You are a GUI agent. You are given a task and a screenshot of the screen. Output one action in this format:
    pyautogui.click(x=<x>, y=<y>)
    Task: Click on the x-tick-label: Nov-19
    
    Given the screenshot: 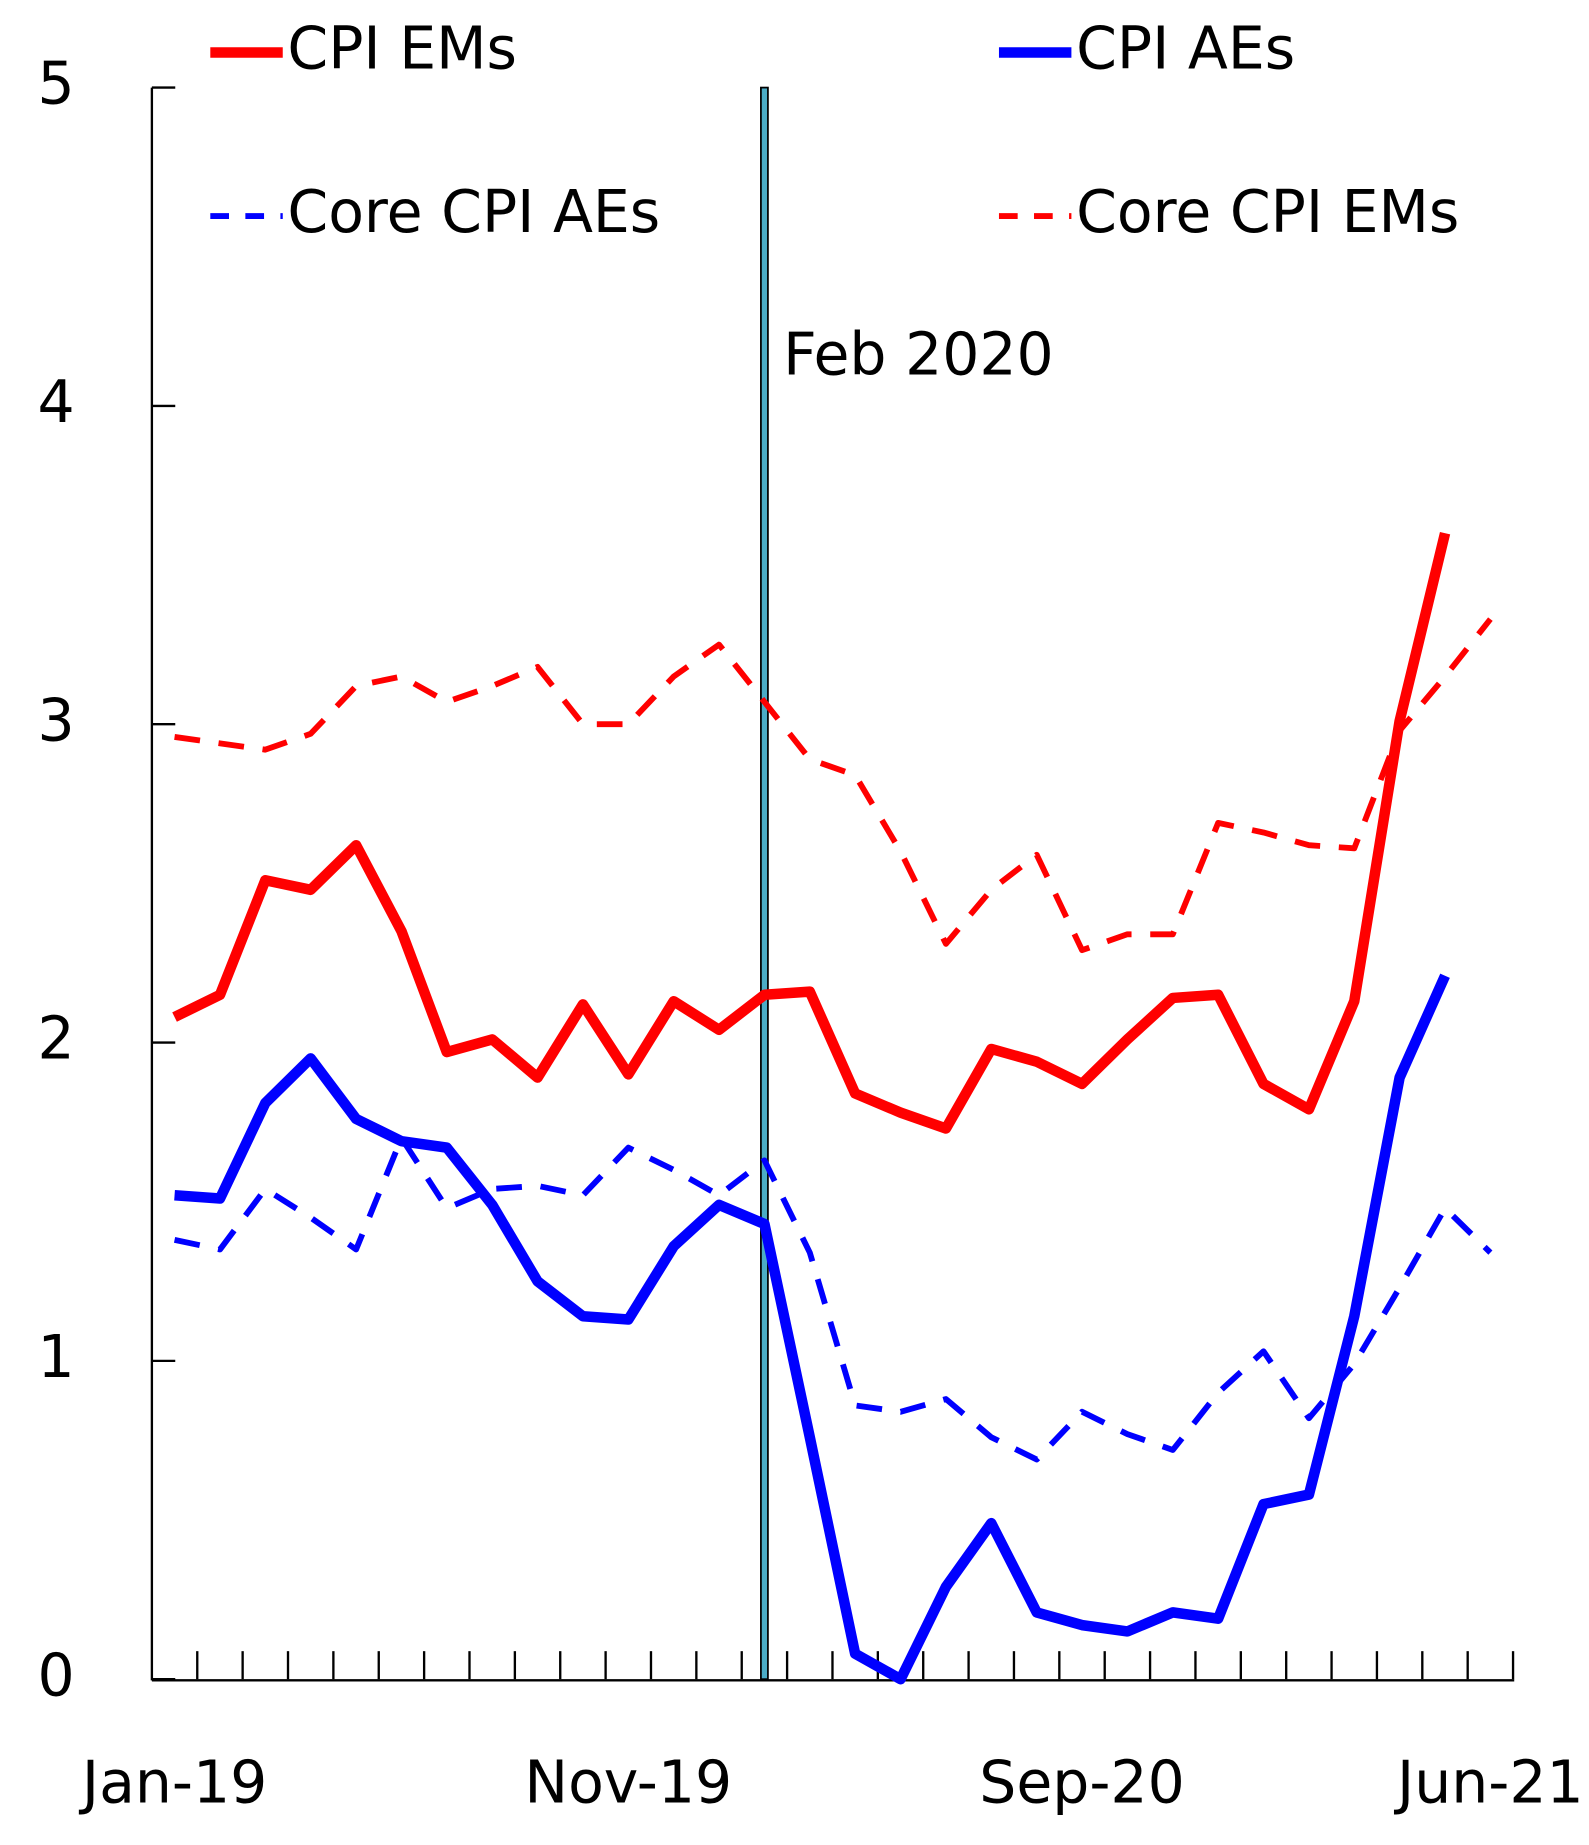 What is the action you would take?
    pyautogui.click(x=628, y=1783)
    